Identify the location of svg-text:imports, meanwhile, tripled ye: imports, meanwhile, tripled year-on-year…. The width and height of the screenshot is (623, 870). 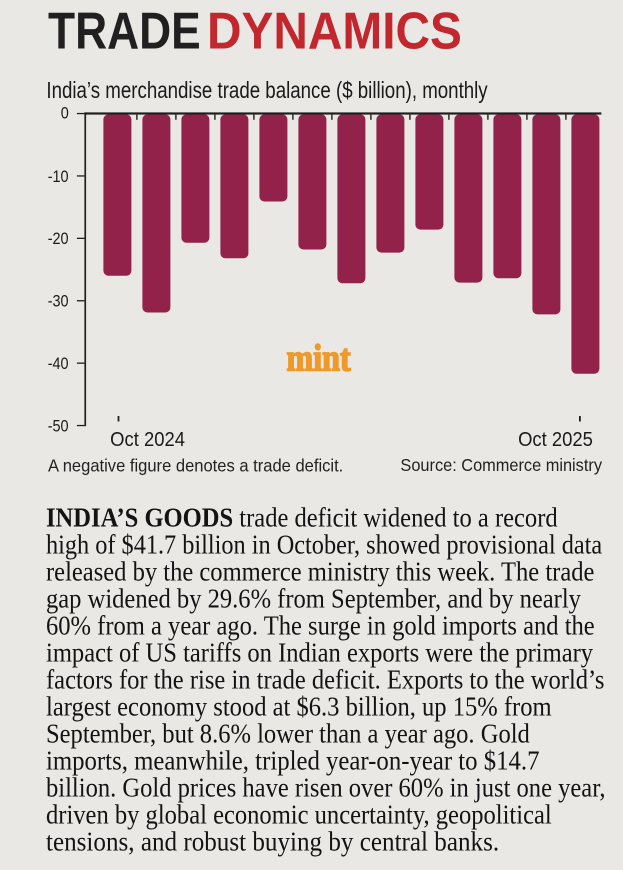
(293, 760).